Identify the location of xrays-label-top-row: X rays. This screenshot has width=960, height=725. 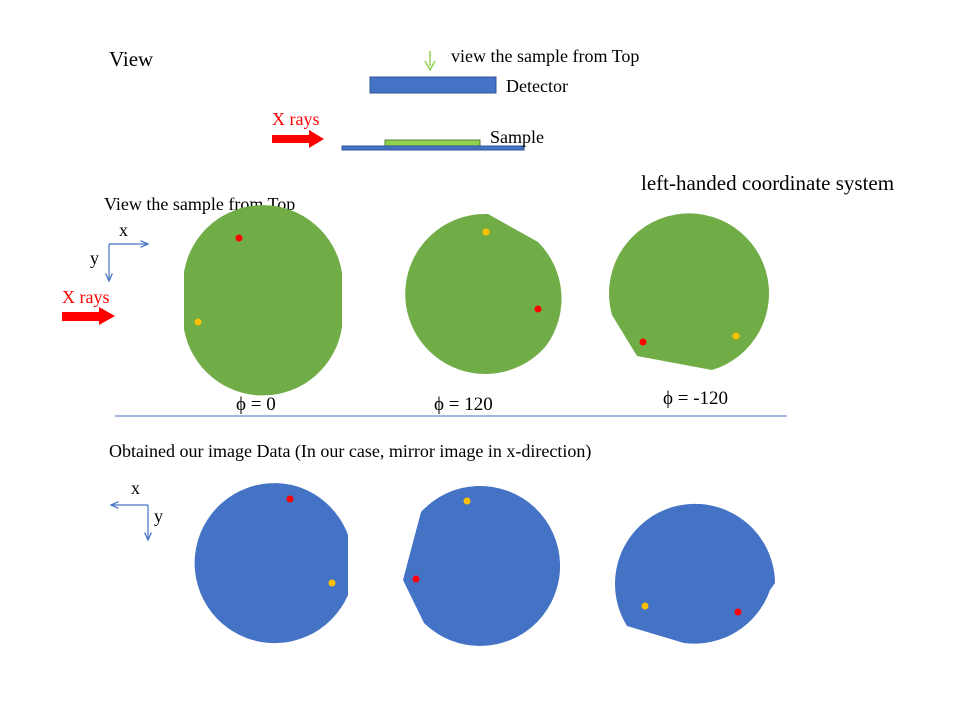
(86, 297).